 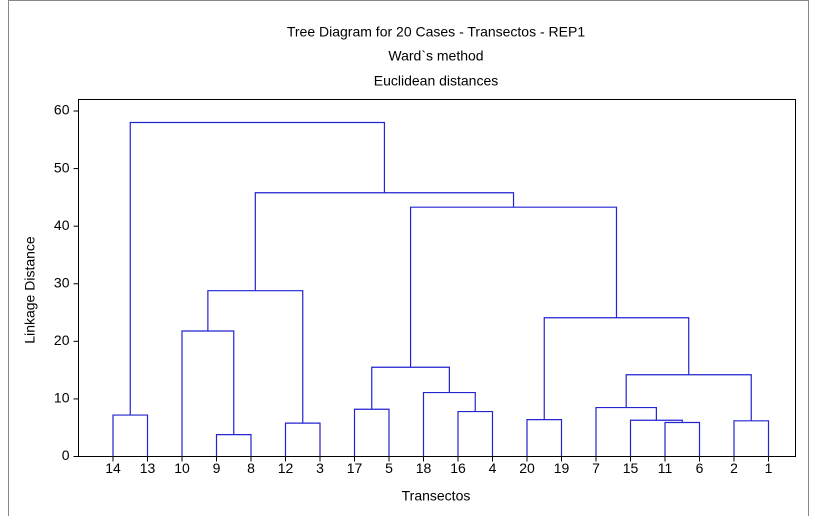 What do you see at coordinates (320, 468) in the screenshot?
I see `x-tick-label: 3` at bounding box center [320, 468].